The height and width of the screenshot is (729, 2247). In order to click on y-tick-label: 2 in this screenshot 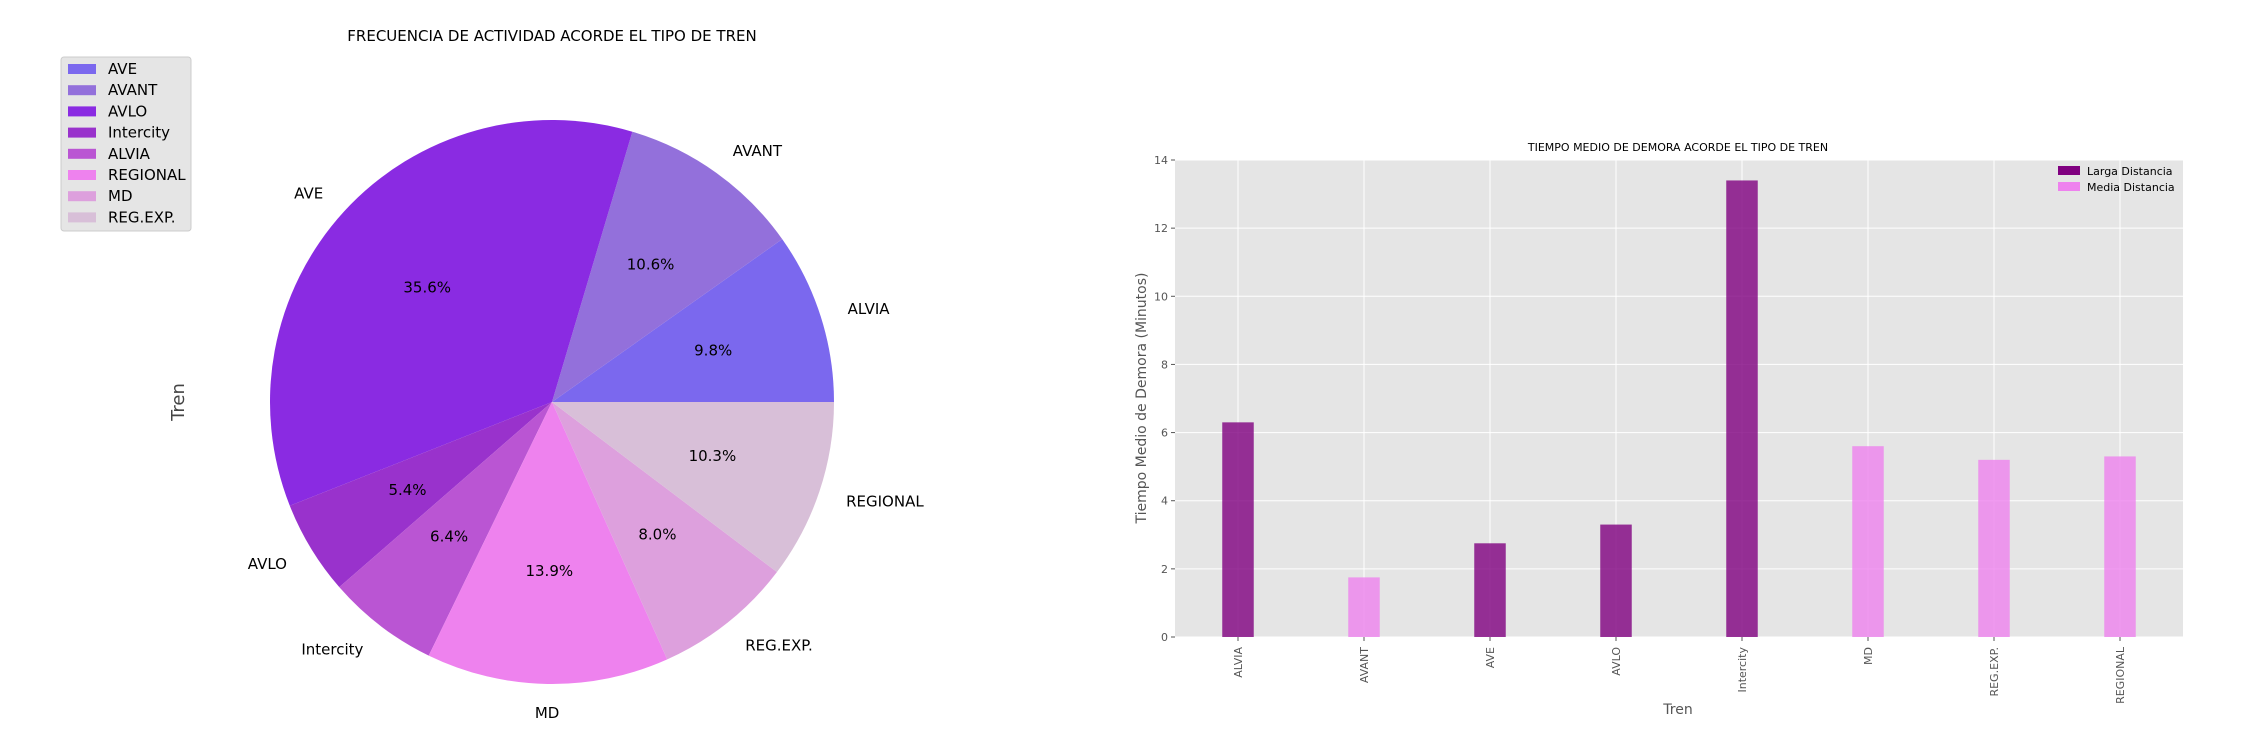, I will do `click(1164, 569)`.